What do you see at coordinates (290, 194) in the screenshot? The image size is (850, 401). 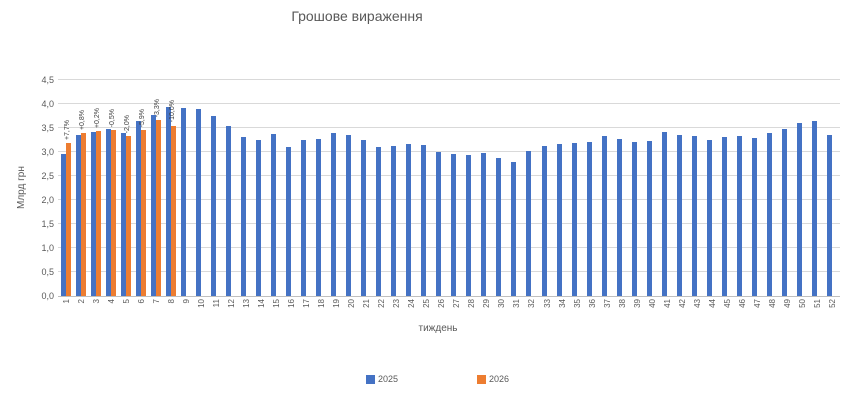 I see `bar-group: 16` at bounding box center [290, 194].